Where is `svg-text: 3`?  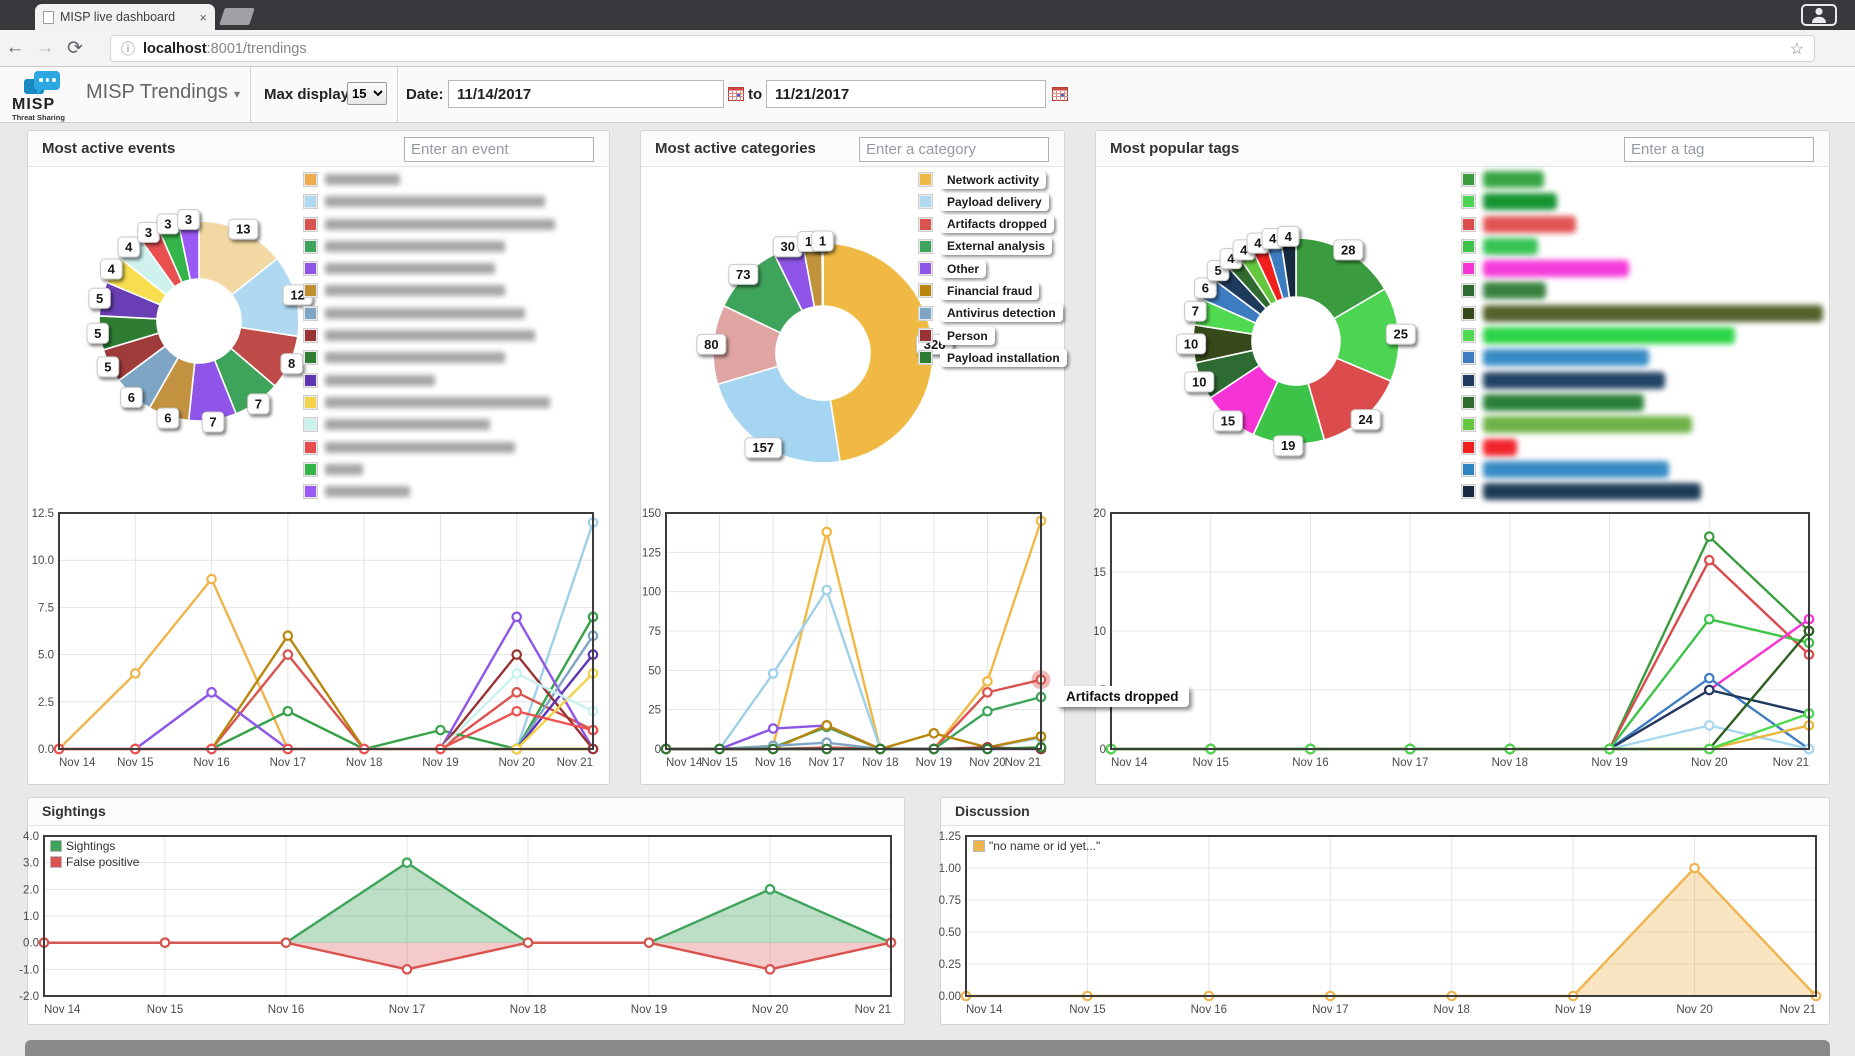
svg-text: 3 is located at coordinates (188, 219).